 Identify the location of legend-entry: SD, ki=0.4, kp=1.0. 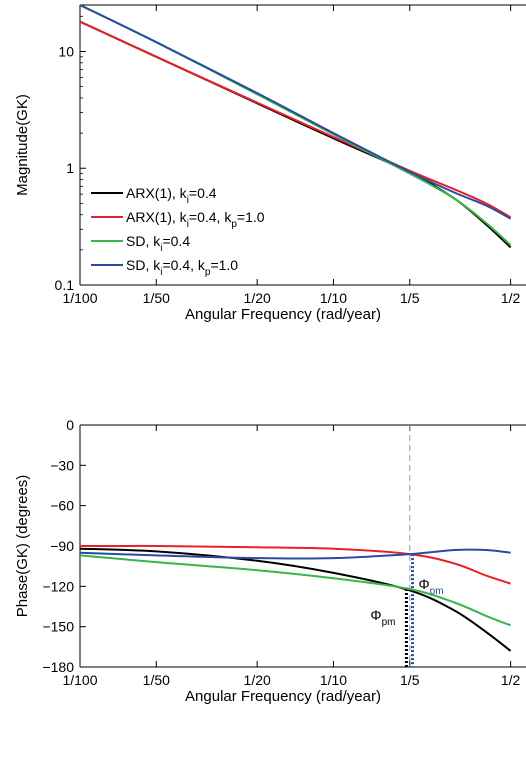
(182, 267).